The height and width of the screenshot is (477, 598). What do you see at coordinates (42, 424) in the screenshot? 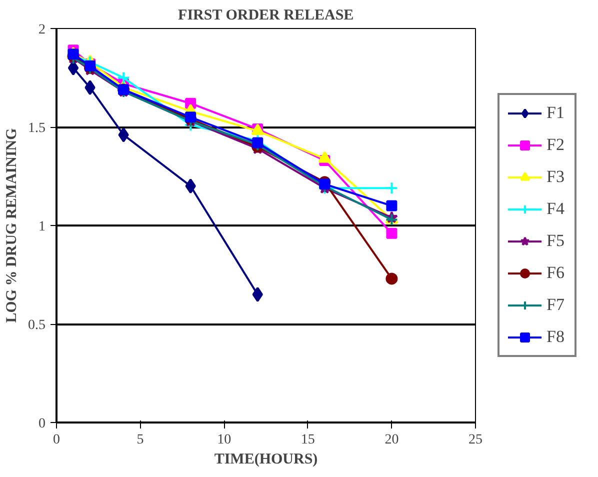
I see `y-tick-label: 0` at bounding box center [42, 424].